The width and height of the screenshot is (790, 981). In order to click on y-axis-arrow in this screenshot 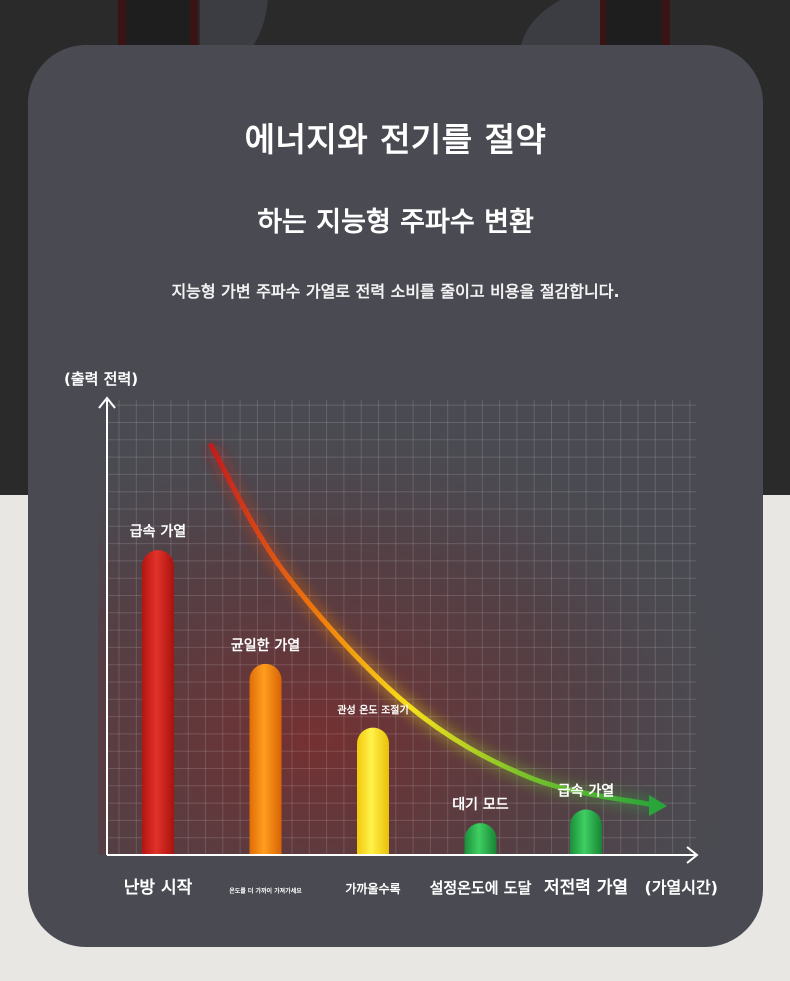, I will do `click(107, 402)`.